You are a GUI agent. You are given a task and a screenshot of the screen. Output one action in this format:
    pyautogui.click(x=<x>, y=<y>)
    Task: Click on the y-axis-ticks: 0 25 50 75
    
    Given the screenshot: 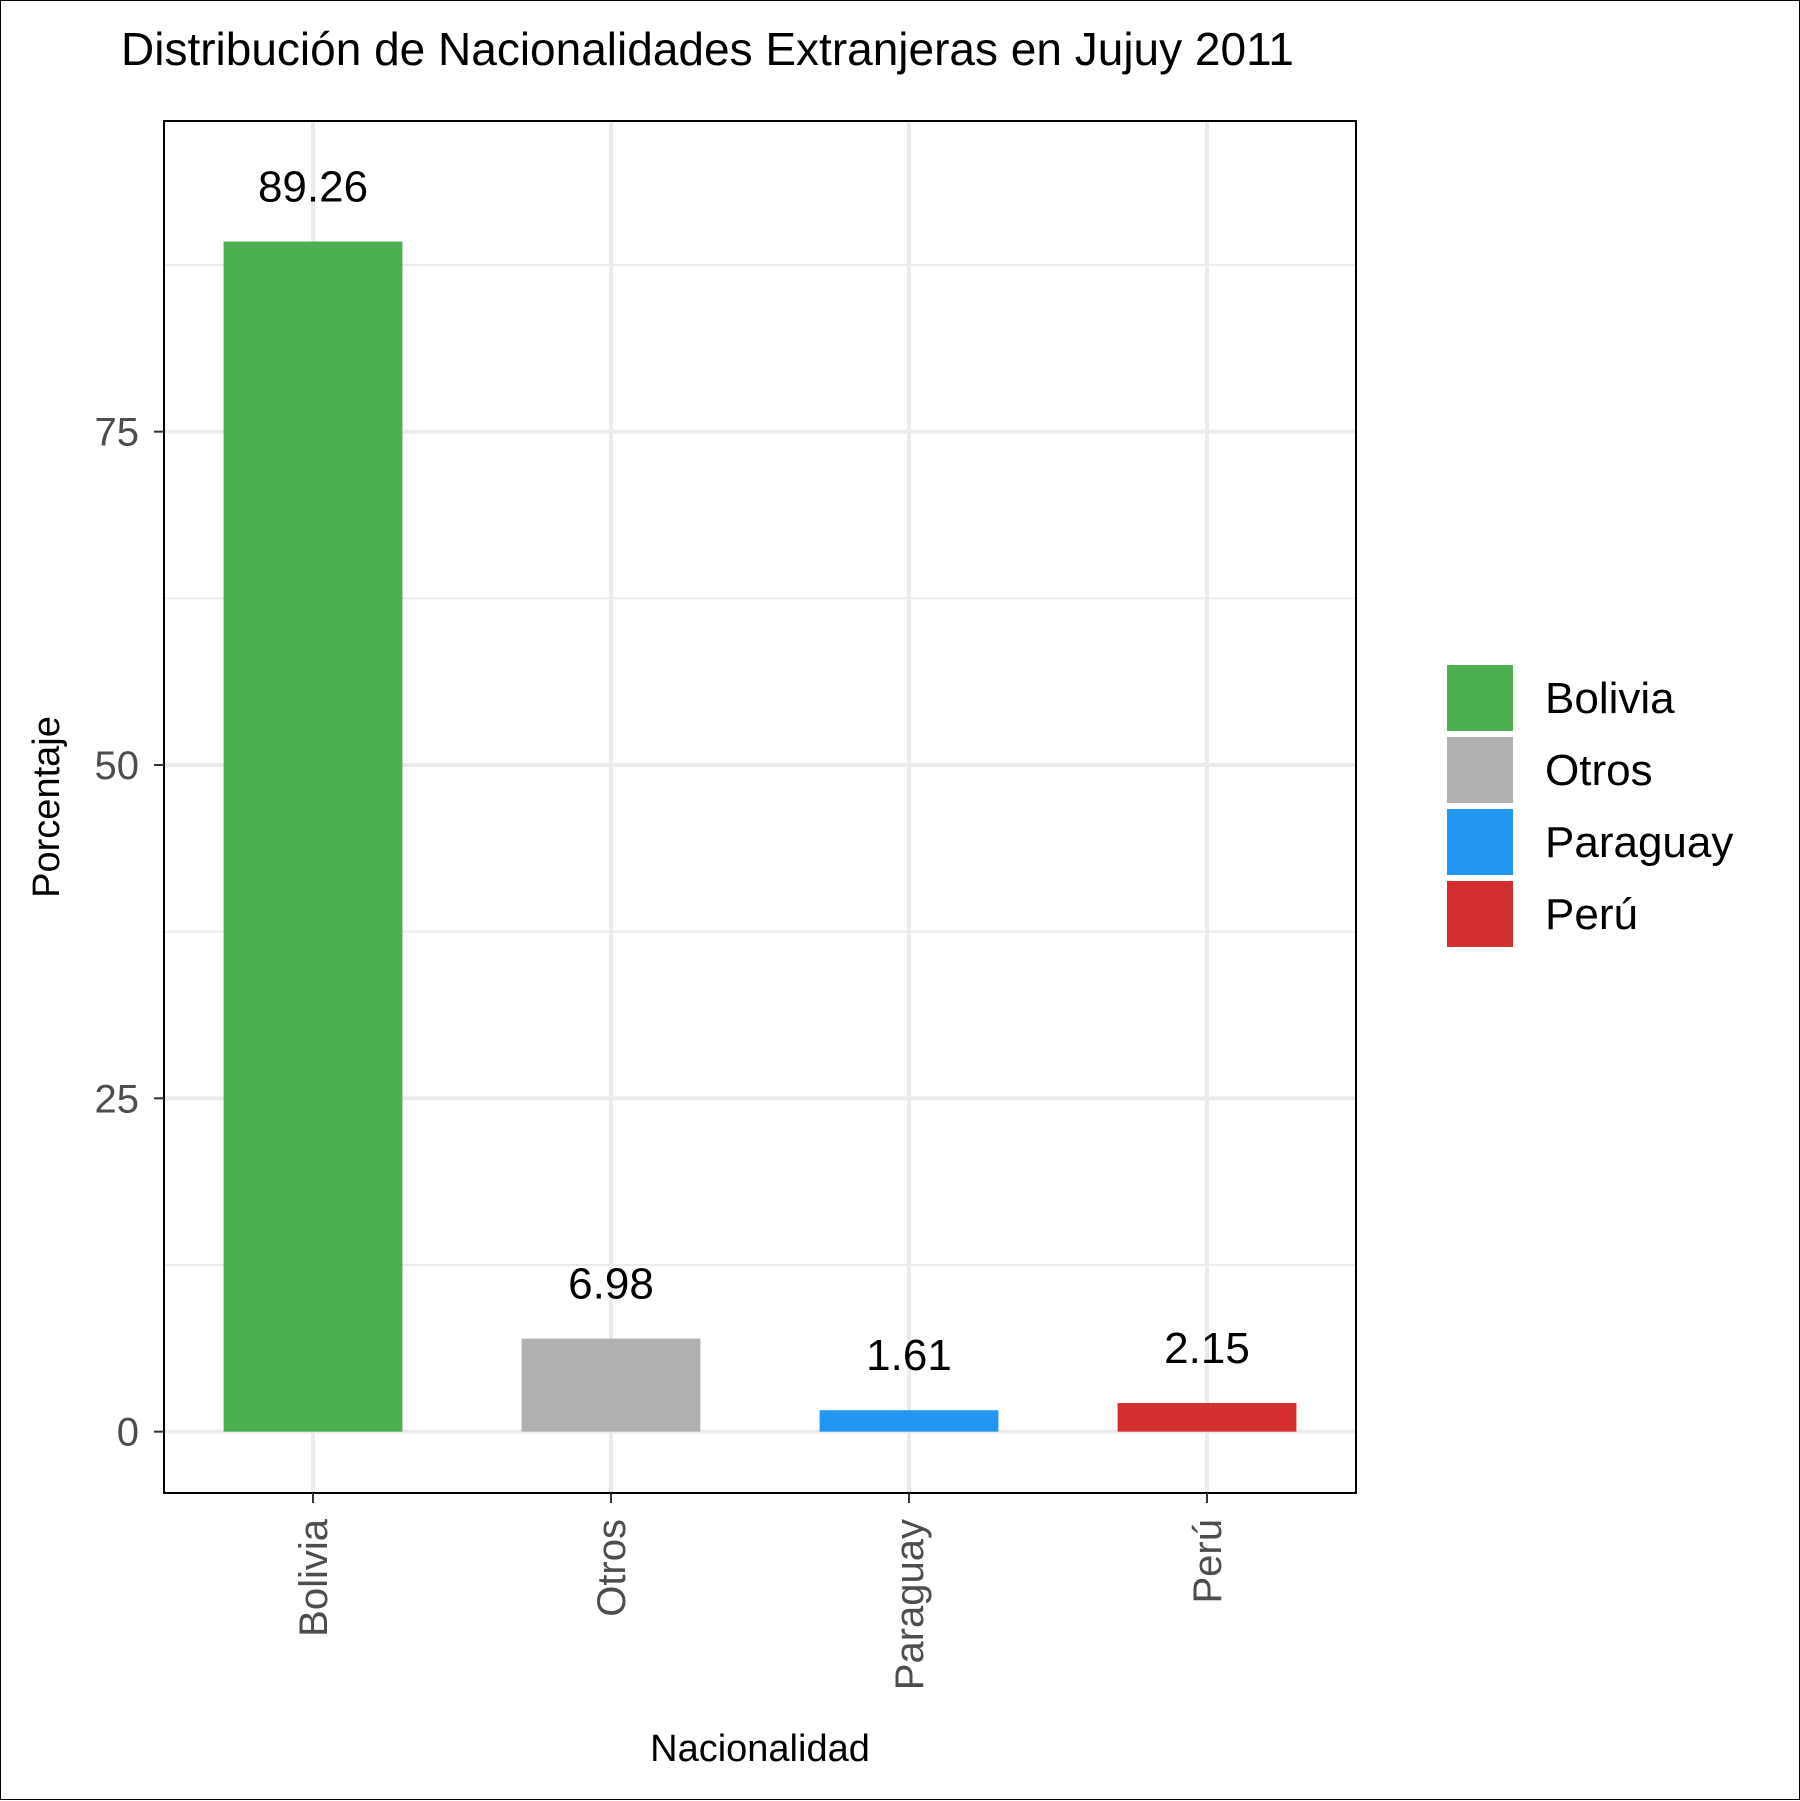 What is the action you would take?
    pyautogui.click(x=129, y=933)
    